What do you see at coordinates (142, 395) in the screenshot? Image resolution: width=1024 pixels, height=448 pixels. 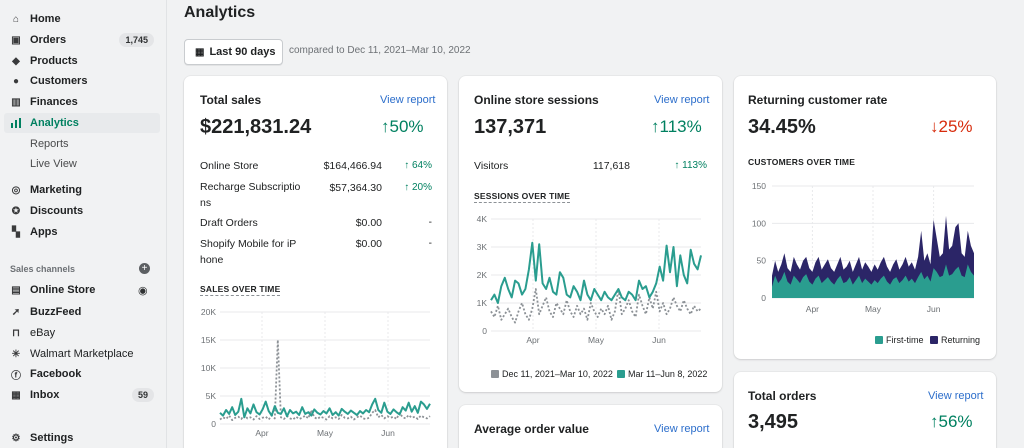 I see `inbox-count-badge: 59` at bounding box center [142, 395].